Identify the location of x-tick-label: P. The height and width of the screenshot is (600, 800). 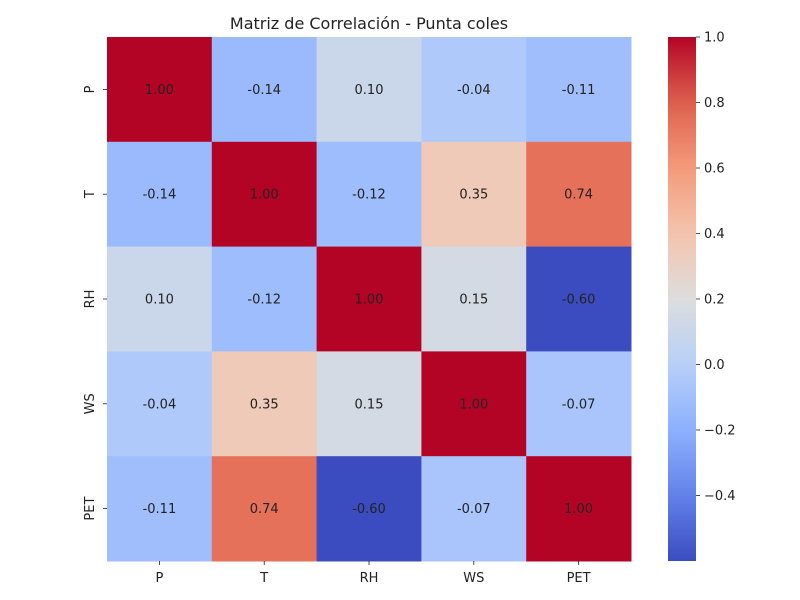
(159, 578).